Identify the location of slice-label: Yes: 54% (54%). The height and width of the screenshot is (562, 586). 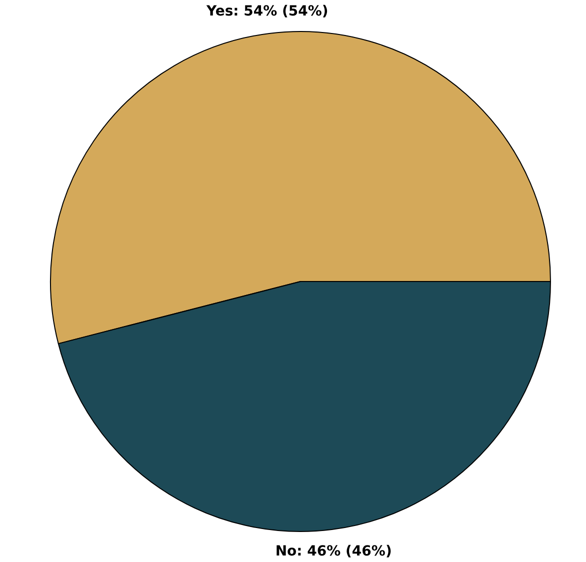
(266, 12).